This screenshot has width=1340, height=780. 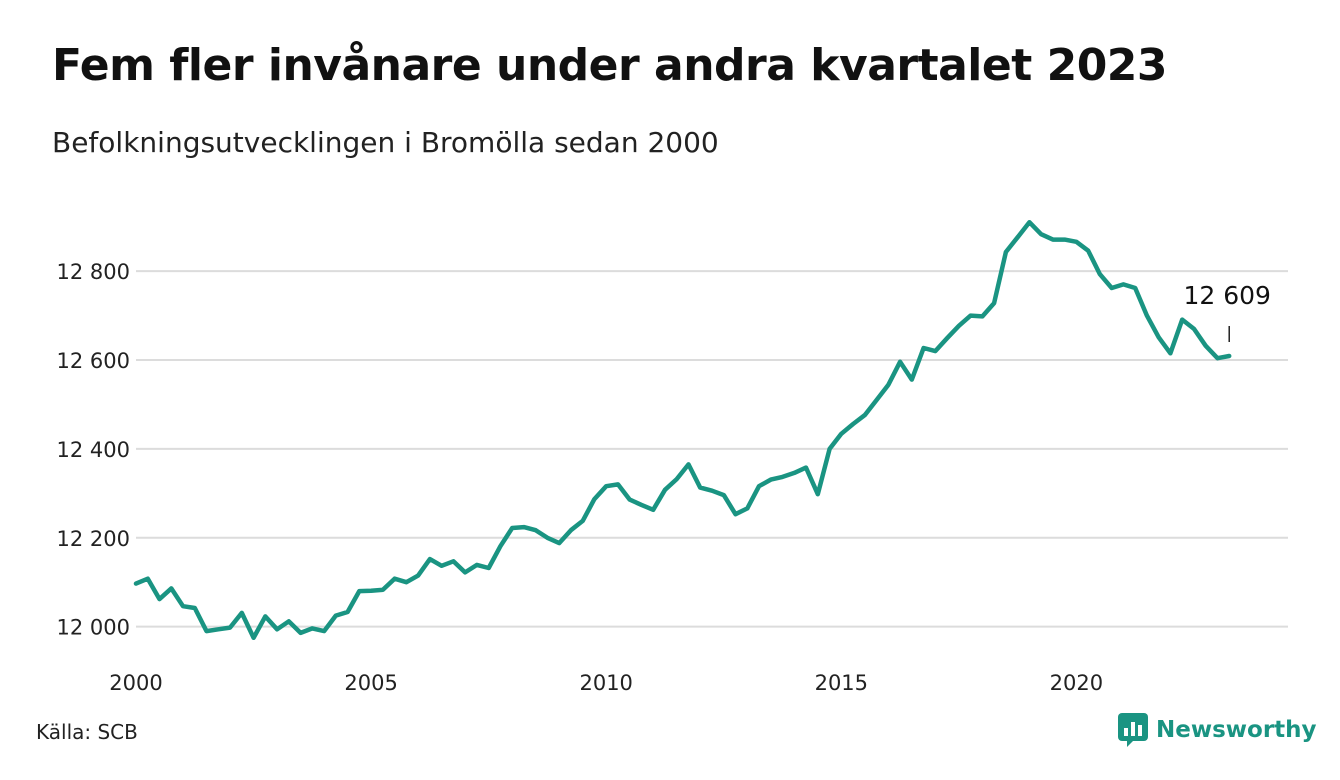 What do you see at coordinates (93, 361) in the screenshot?
I see `y-tick-label: 12 600` at bounding box center [93, 361].